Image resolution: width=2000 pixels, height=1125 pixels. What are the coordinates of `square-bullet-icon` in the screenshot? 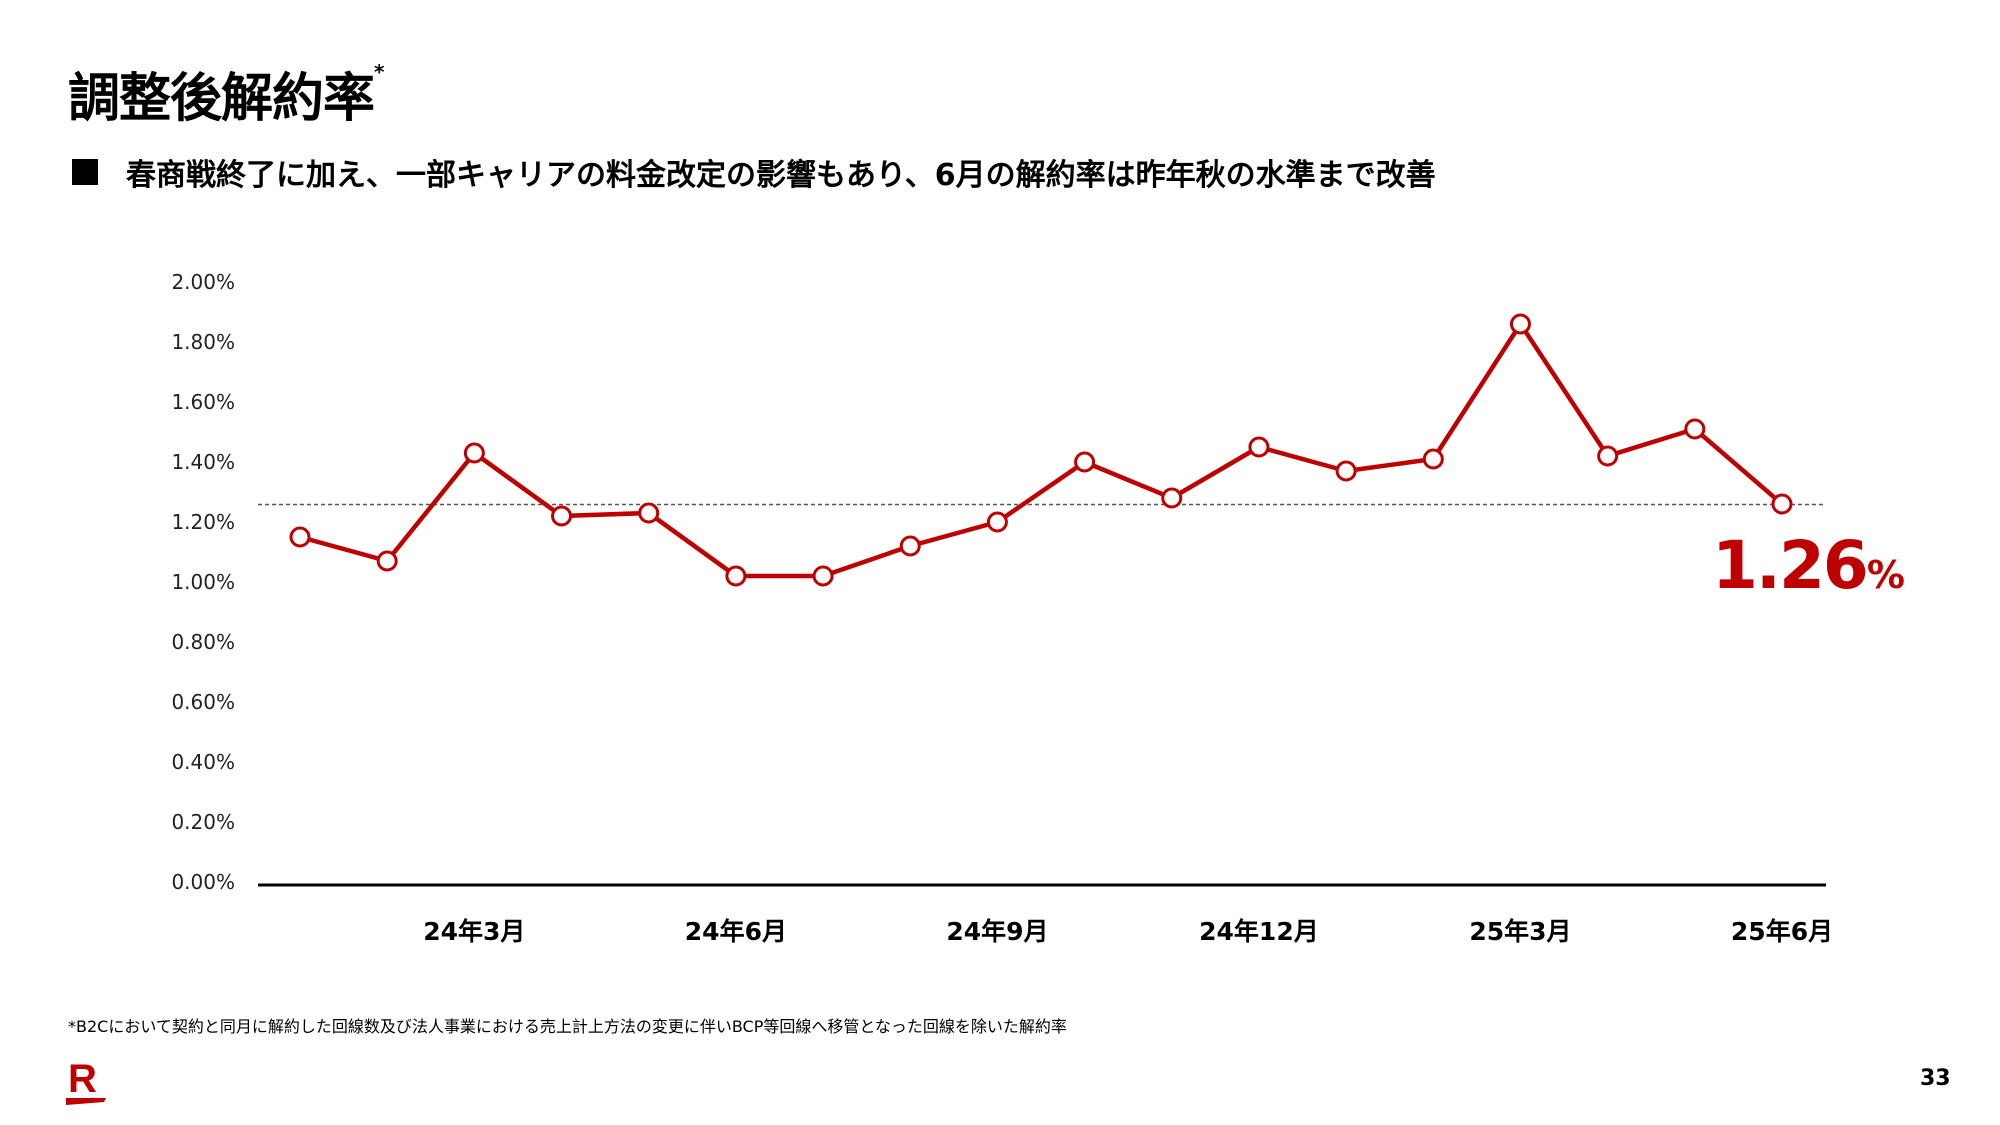 It's located at (85, 172).